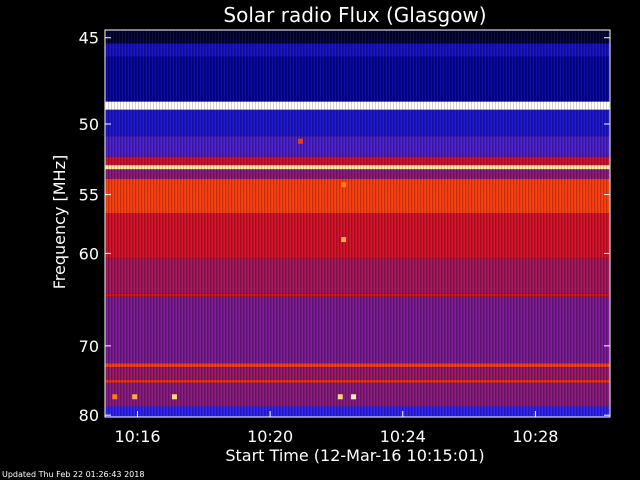 The height and width of the screenshot is (480, 640). I want to click on y-tick-label: 55, so click(89, 195).